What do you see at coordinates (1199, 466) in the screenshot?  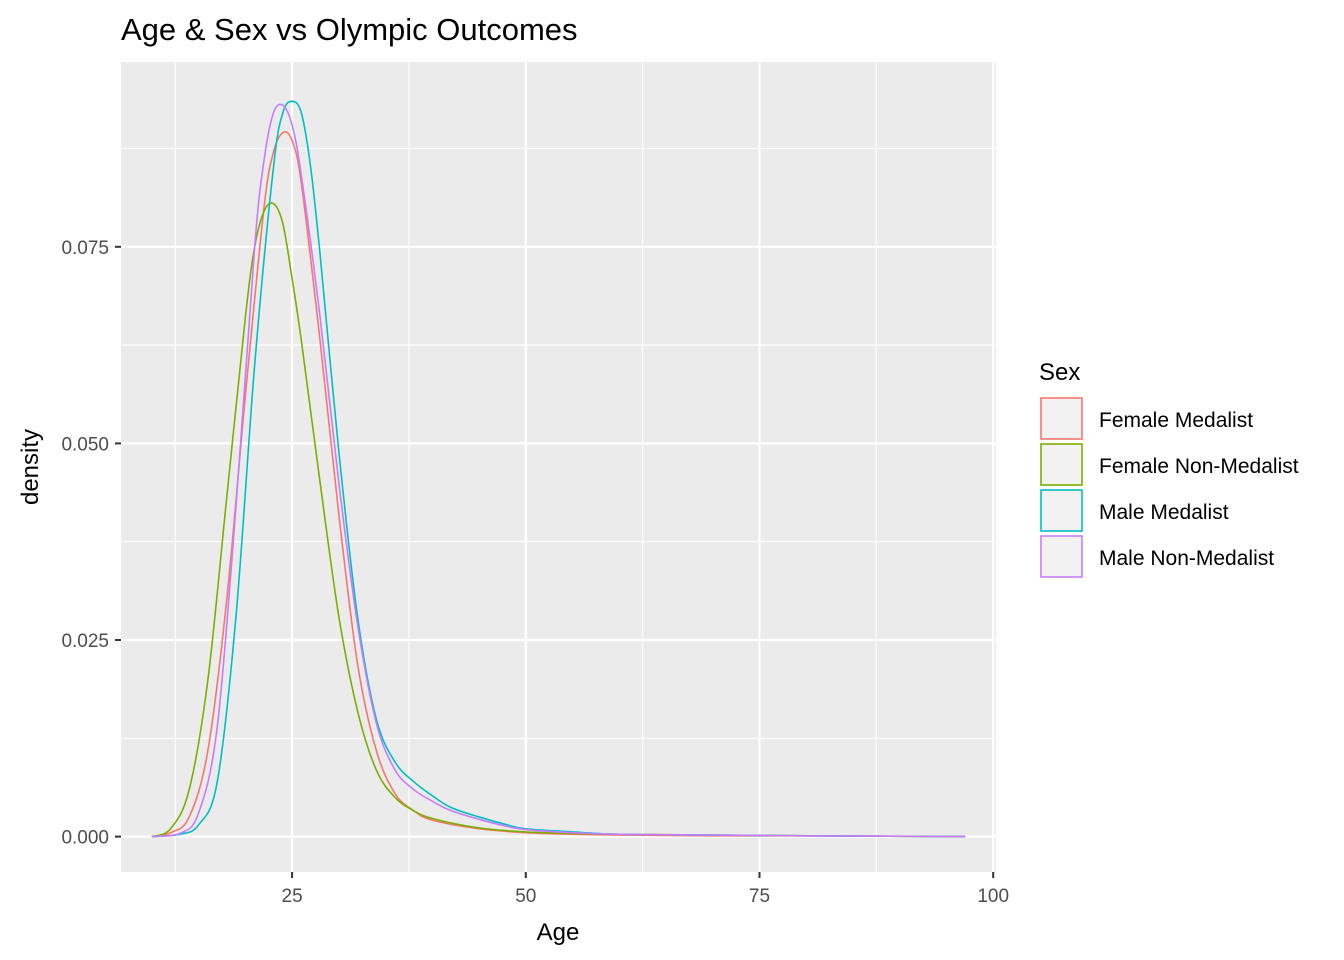 I see `legend-label-female-non-medalist: Female Non-Medalist` at bounding box center [1199, 466].